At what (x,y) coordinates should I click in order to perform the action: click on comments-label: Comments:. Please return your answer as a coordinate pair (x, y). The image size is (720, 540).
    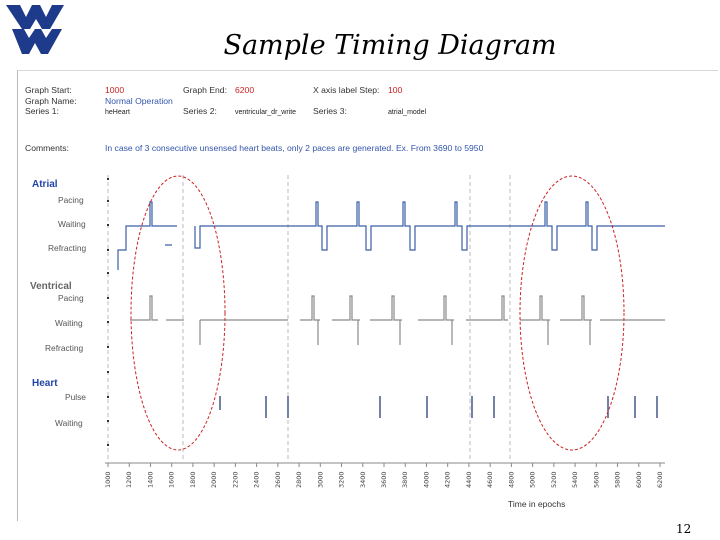
    Looking at the image, I should click on (47, 148).